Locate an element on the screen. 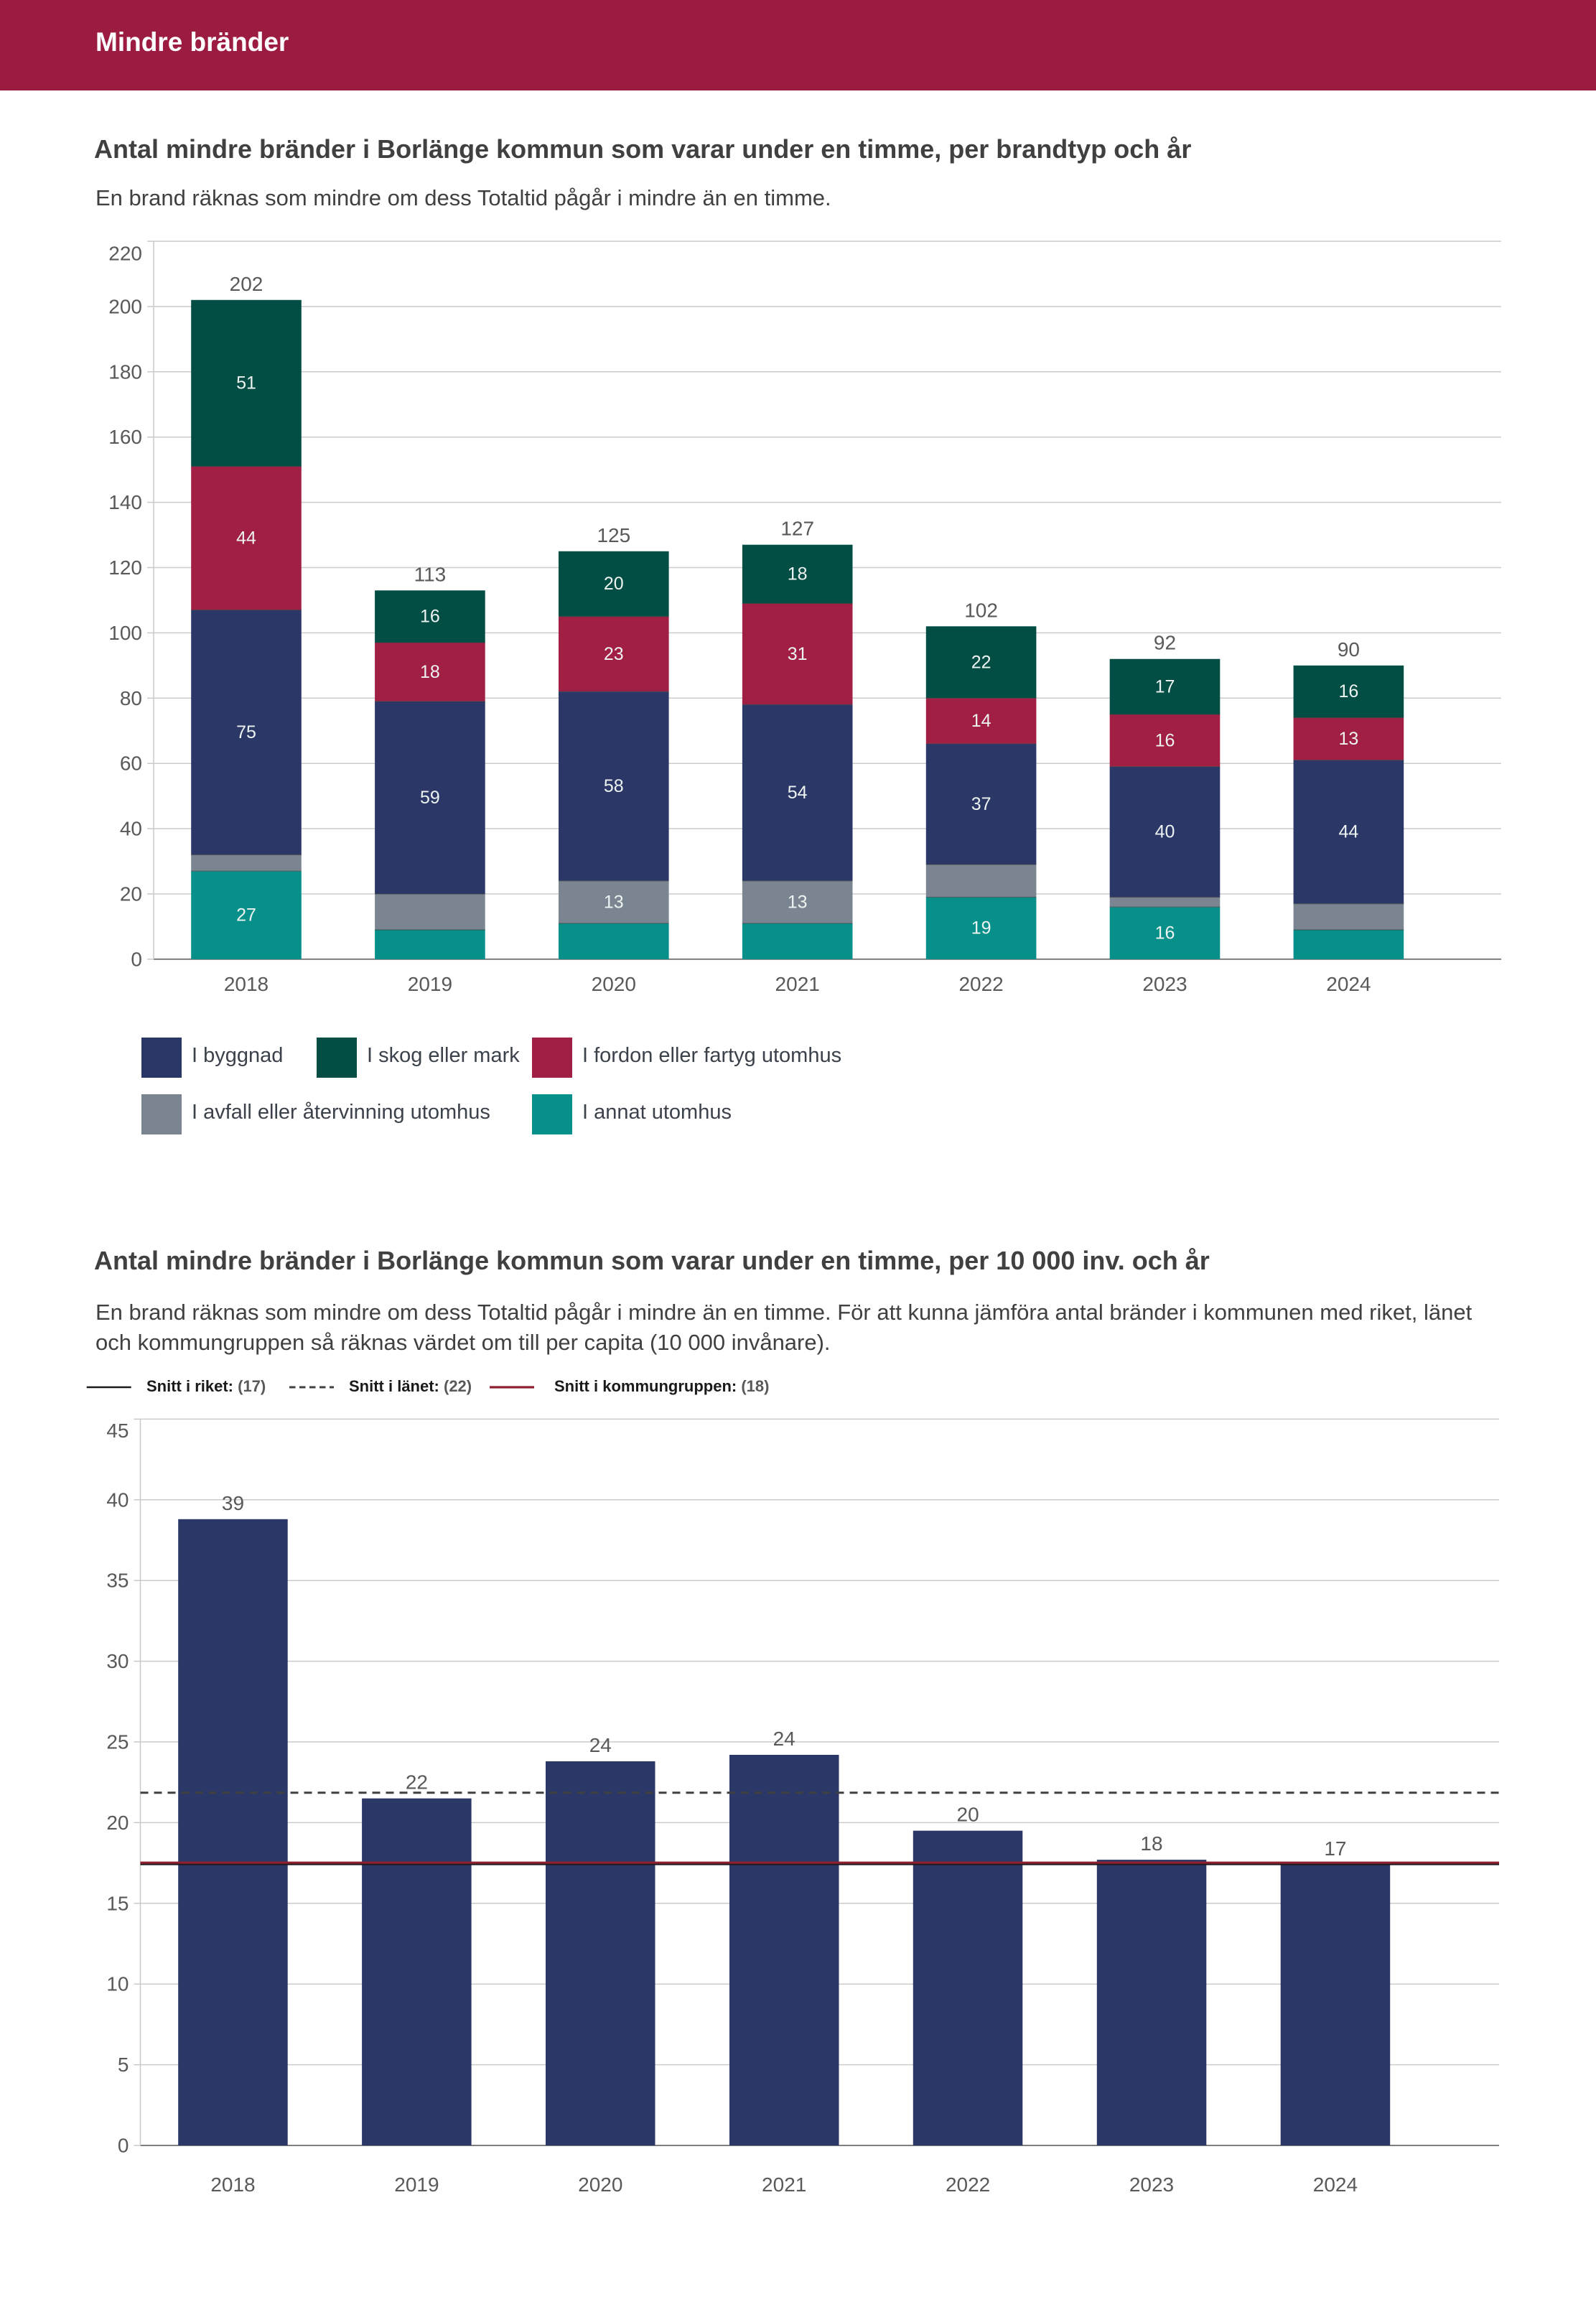  svg-text: 140 is located at coordinates (125, 502).